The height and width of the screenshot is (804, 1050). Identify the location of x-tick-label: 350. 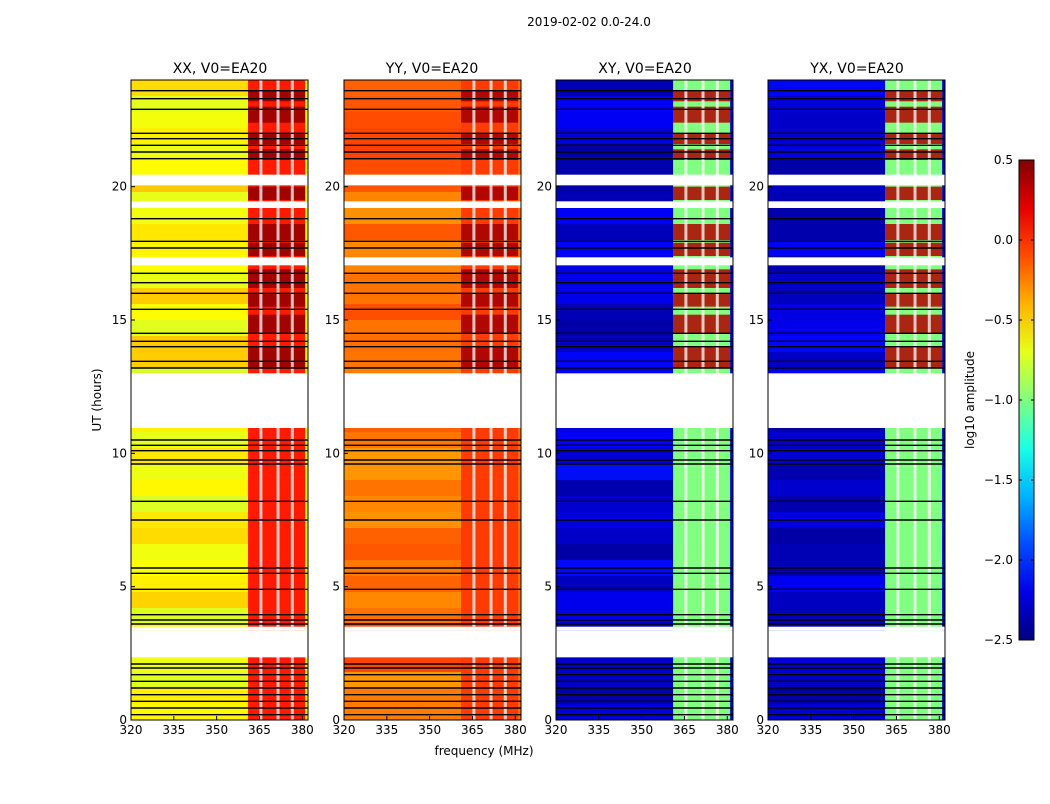
(853, 730).